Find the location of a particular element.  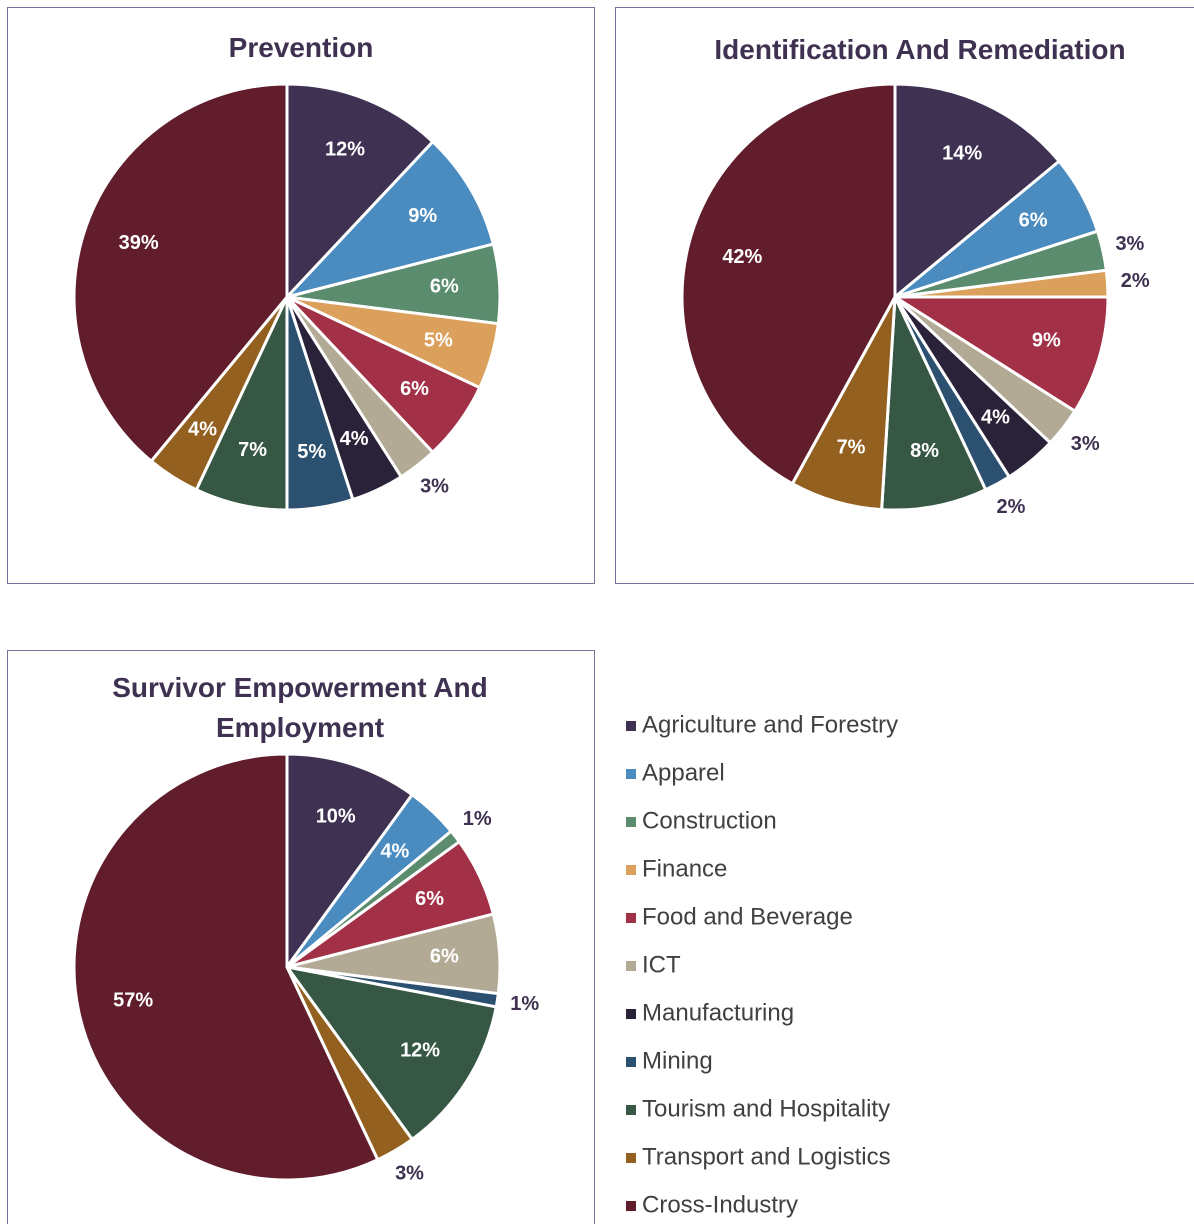

data-label: 8% is located at coordinates (924, 451).